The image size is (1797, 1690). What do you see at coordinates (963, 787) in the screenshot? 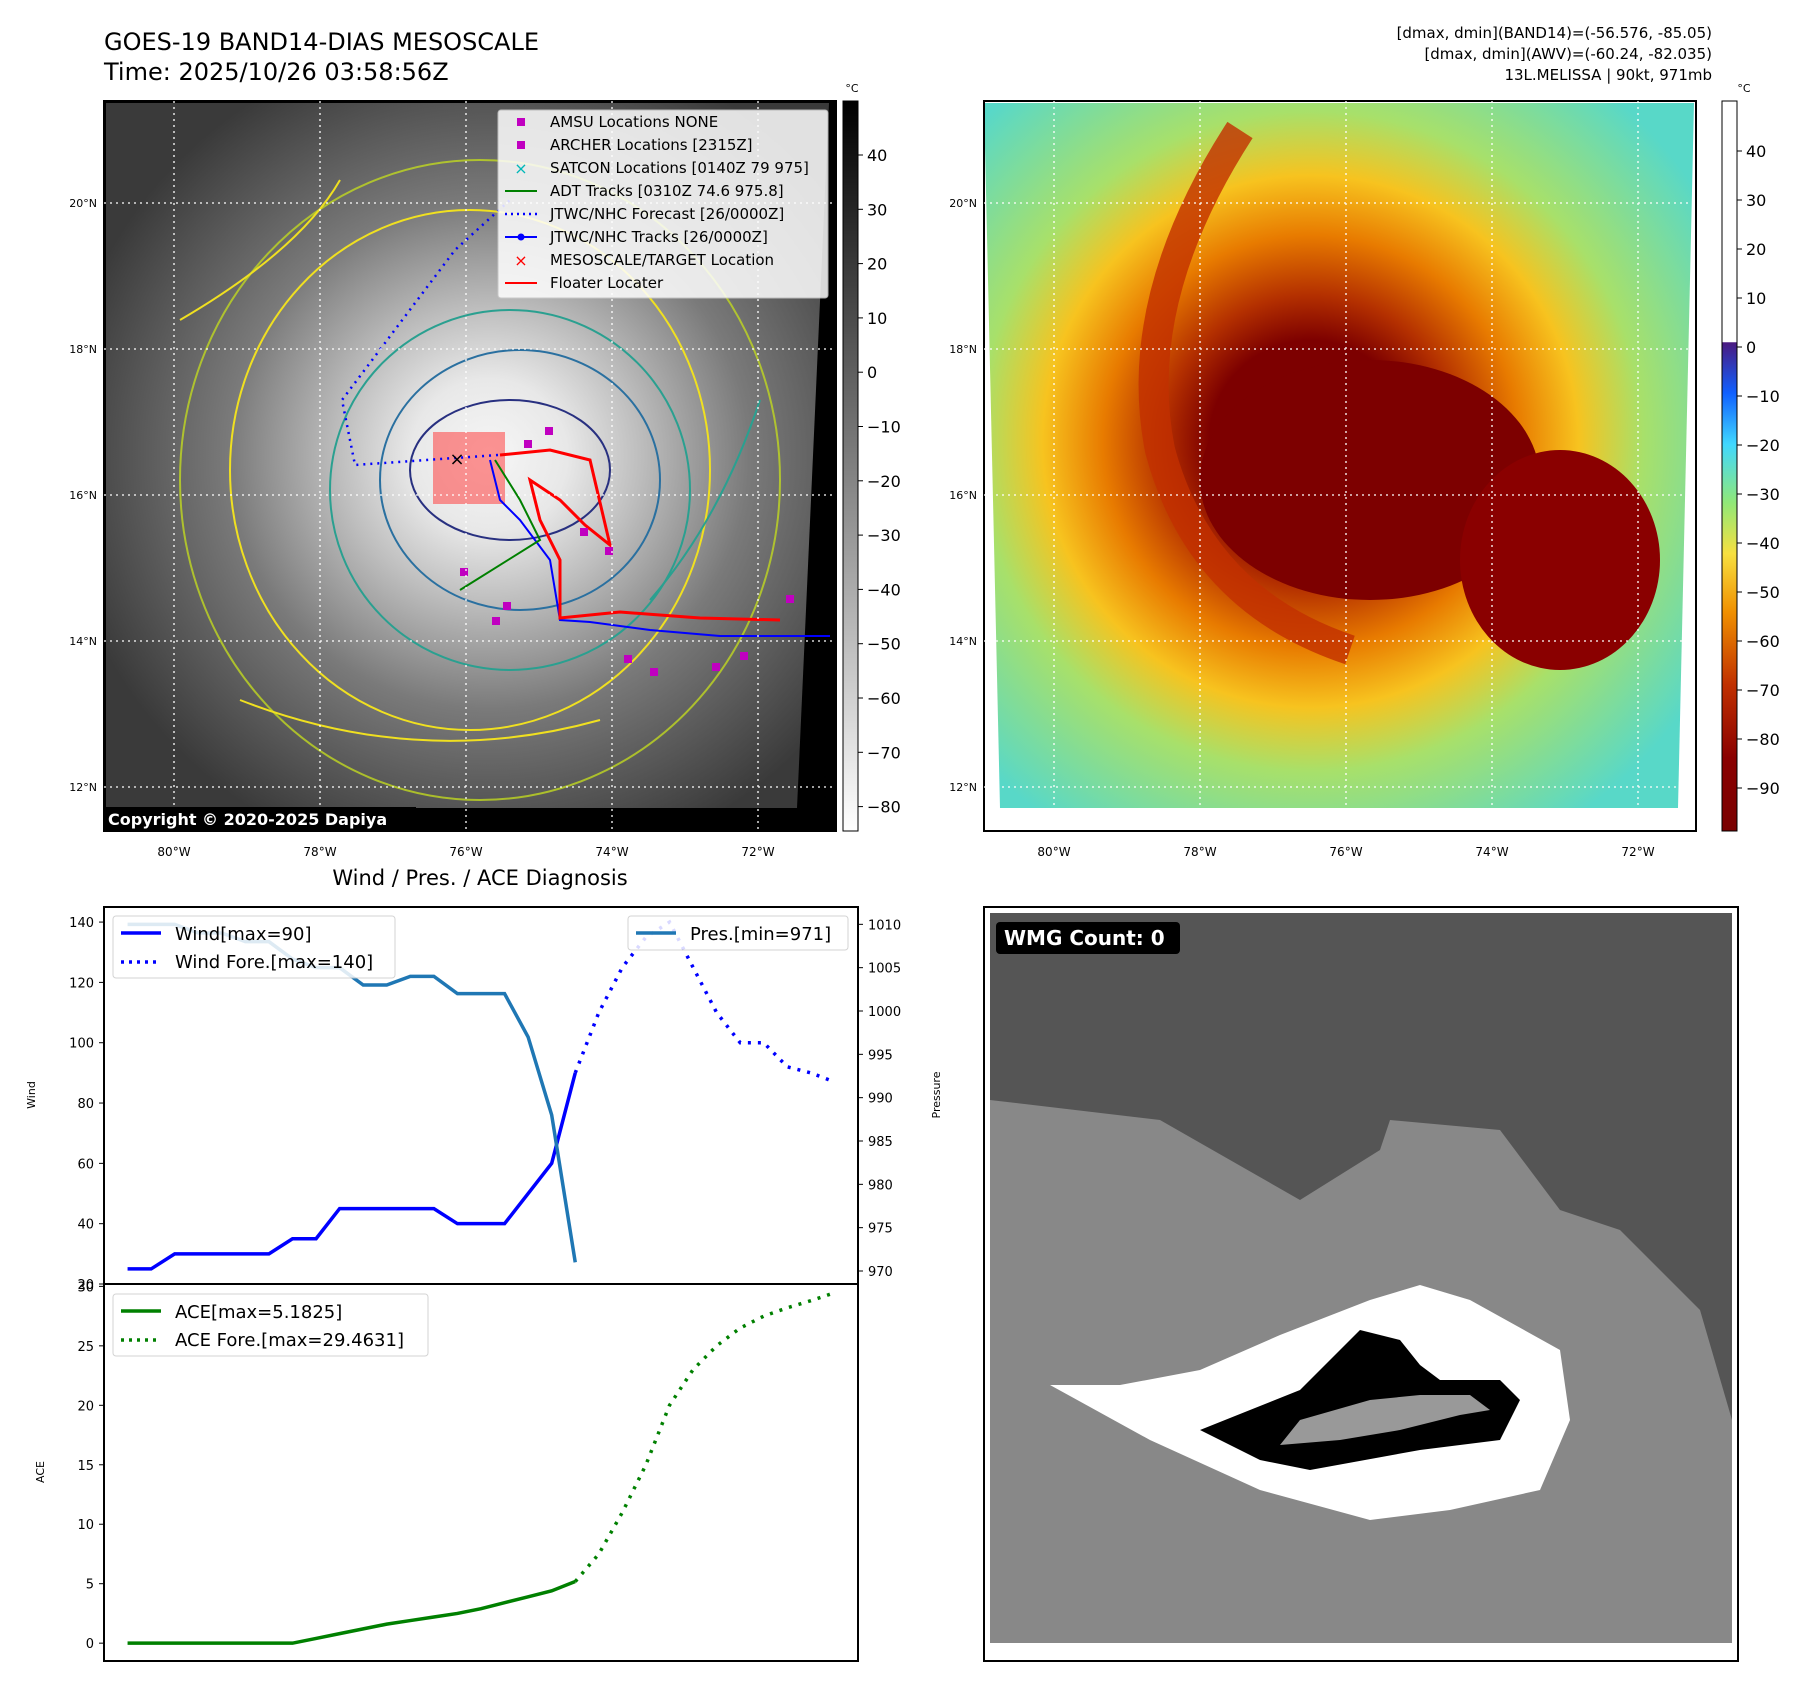
I see `lat-label: 12°N` at bounding box center [963, 787].